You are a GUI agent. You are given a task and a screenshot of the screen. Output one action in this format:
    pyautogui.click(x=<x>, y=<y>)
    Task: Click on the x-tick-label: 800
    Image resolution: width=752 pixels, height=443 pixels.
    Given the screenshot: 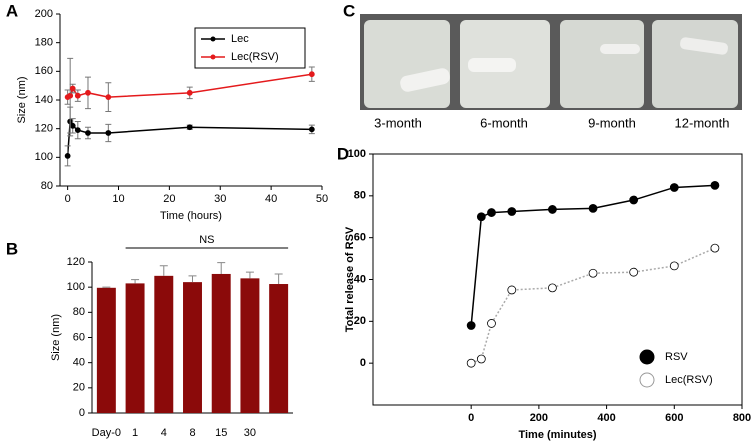 What is the action you would take?
    pyautogui.click(x=742, y=418)
    